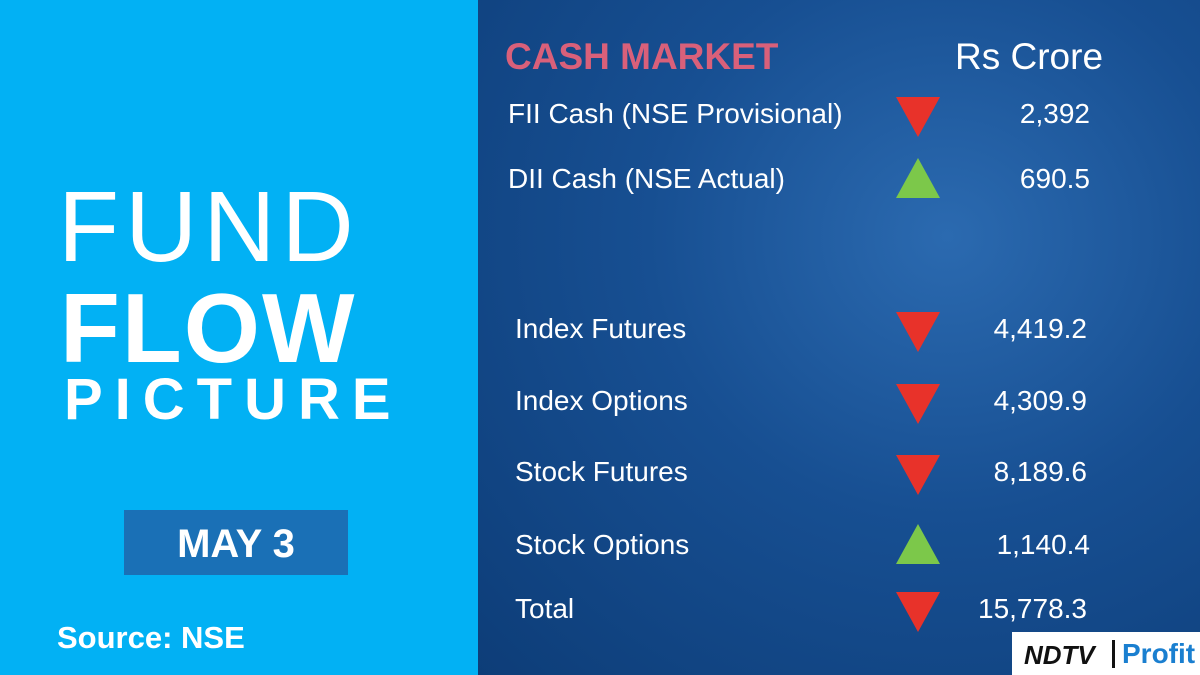  What do you see at coordinates (208, 328) in the screenshot?
I see `title-line: FLOW` at bounding box center [208, 328].